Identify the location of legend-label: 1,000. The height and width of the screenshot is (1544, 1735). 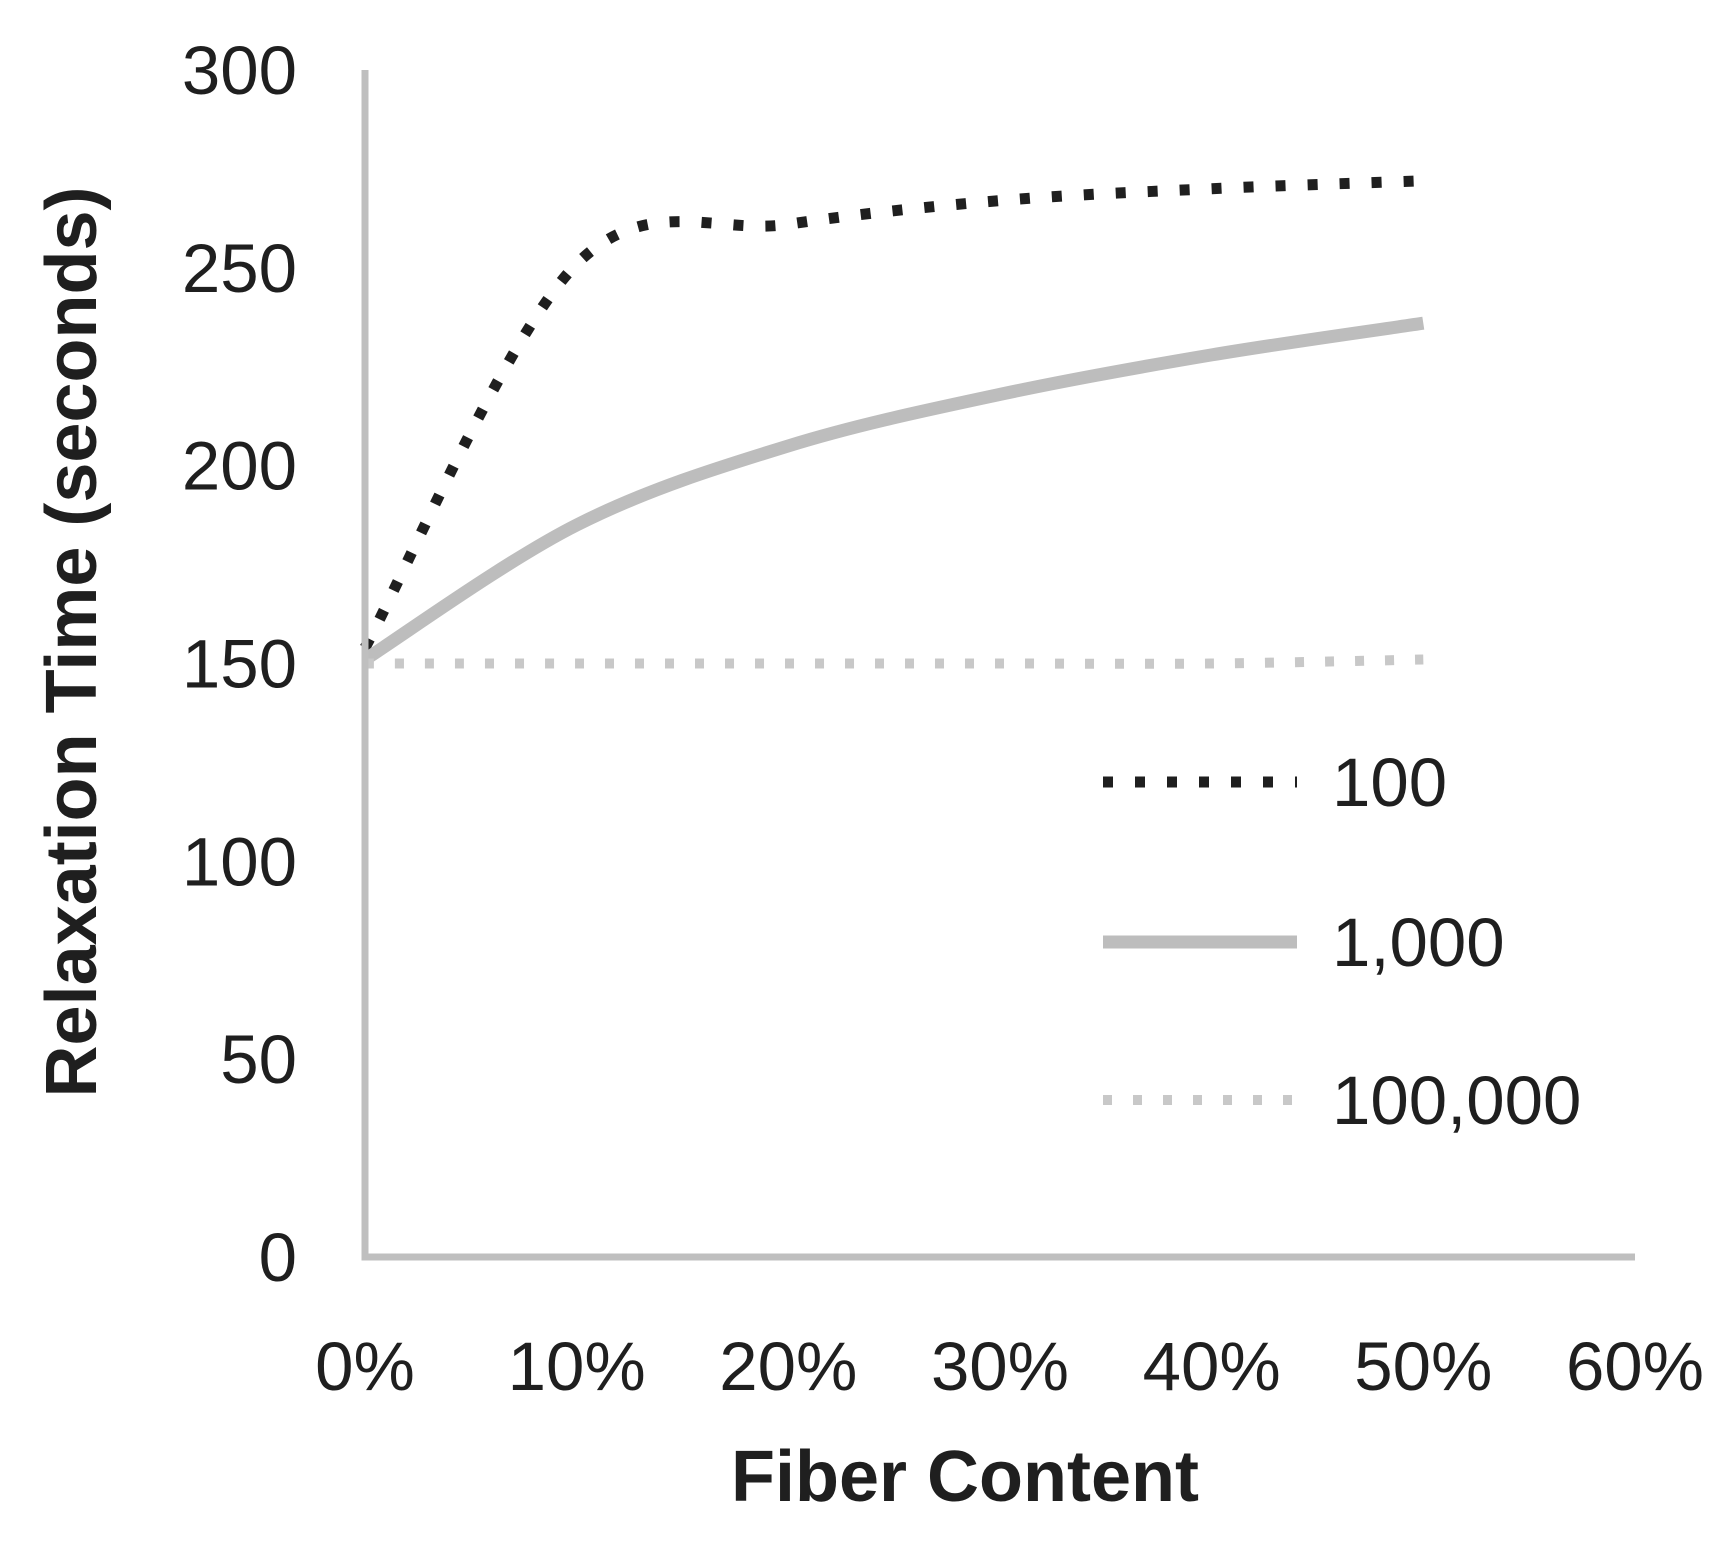
(1418, 942).